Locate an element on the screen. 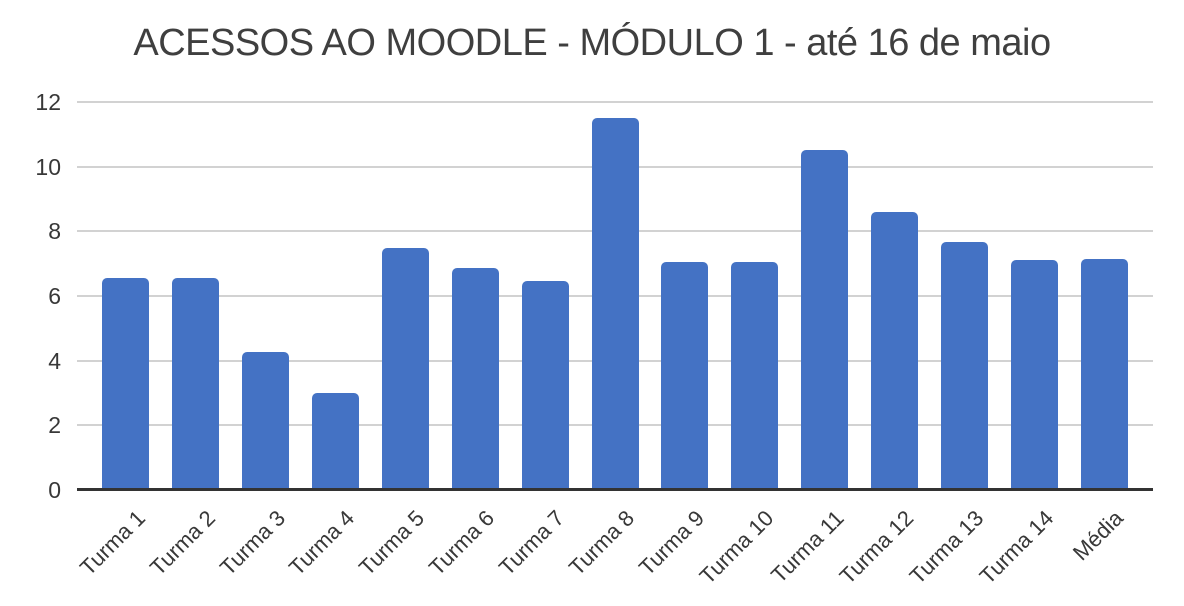  x-tick-label: Turma 5 is located at coordinates (392, 543).